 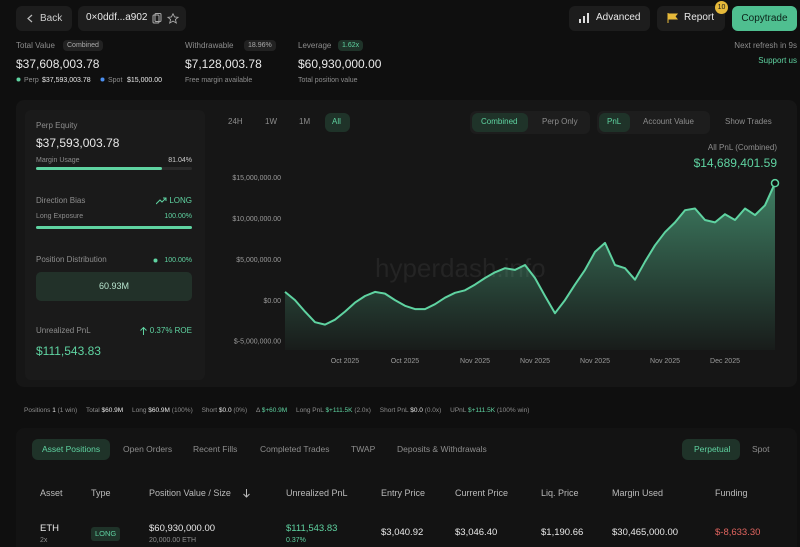 I want to click on stat-label: Short, so click(x=209, y=410).